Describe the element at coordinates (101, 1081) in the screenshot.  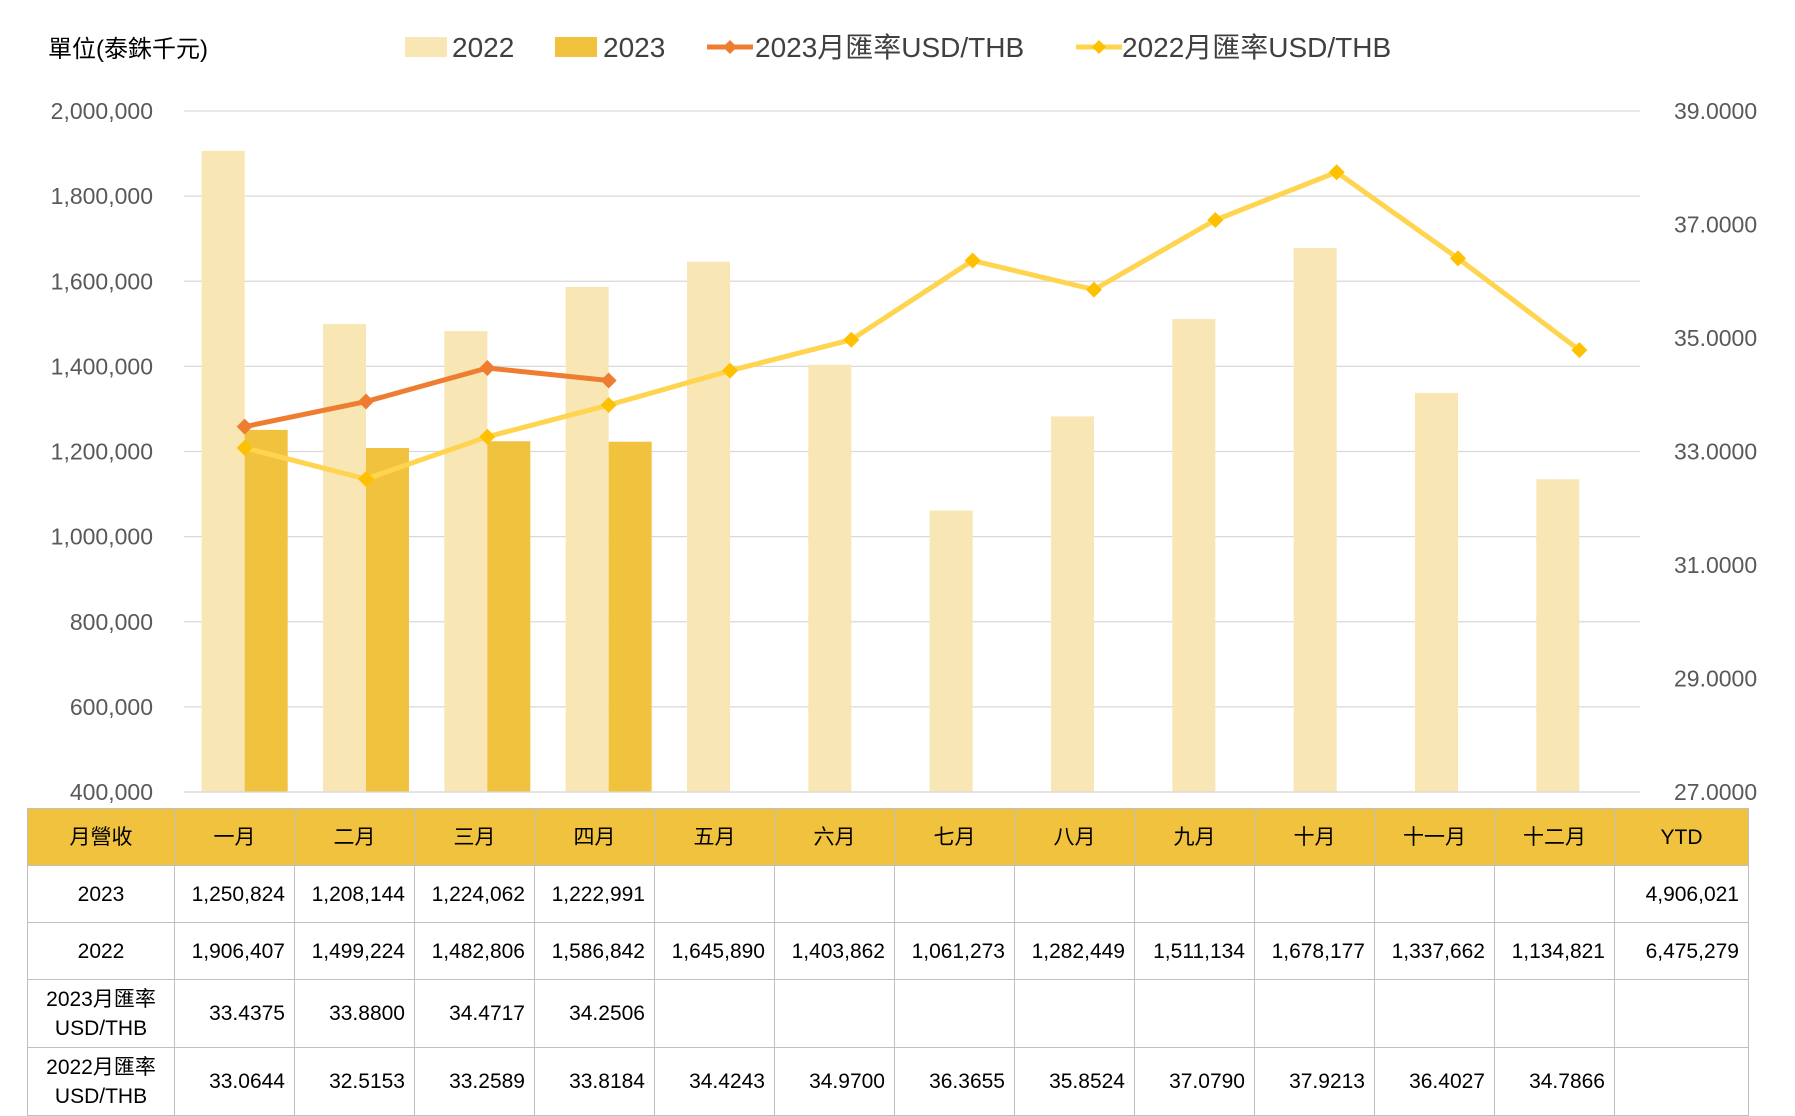
I see `table-row-label: 2022月匯率 USD/THB` at that location.